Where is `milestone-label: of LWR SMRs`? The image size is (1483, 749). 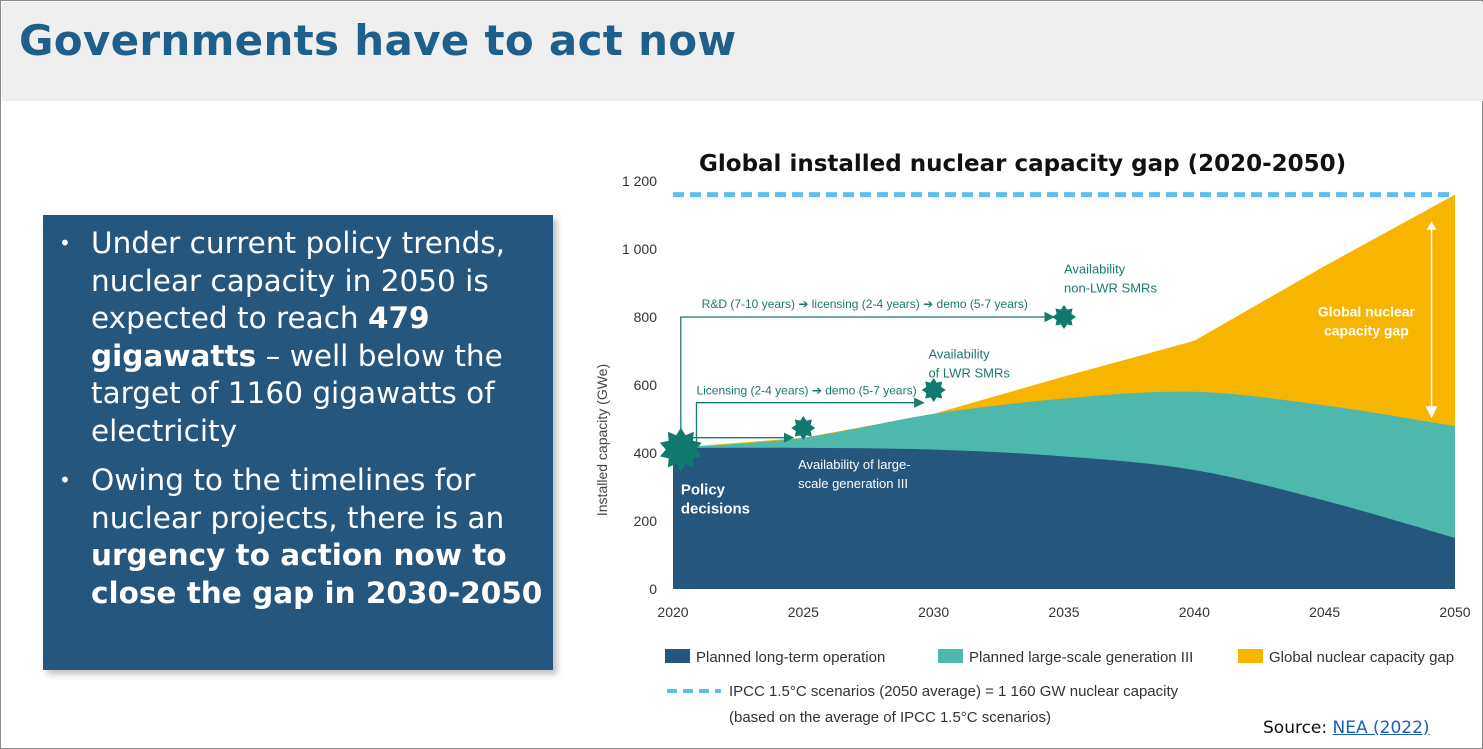
milestone-label: of LWR SMRs is located at coordinates (969, 373).